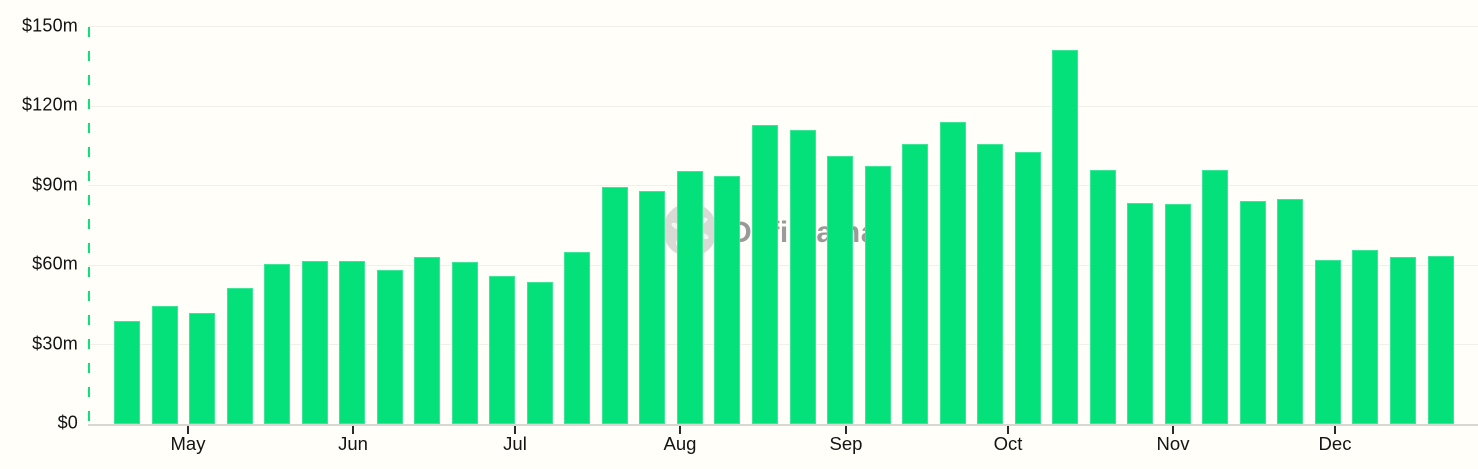  Describe the element at coordinates (188, 430) in the screenshot. I see `x-tick-may` at that location.